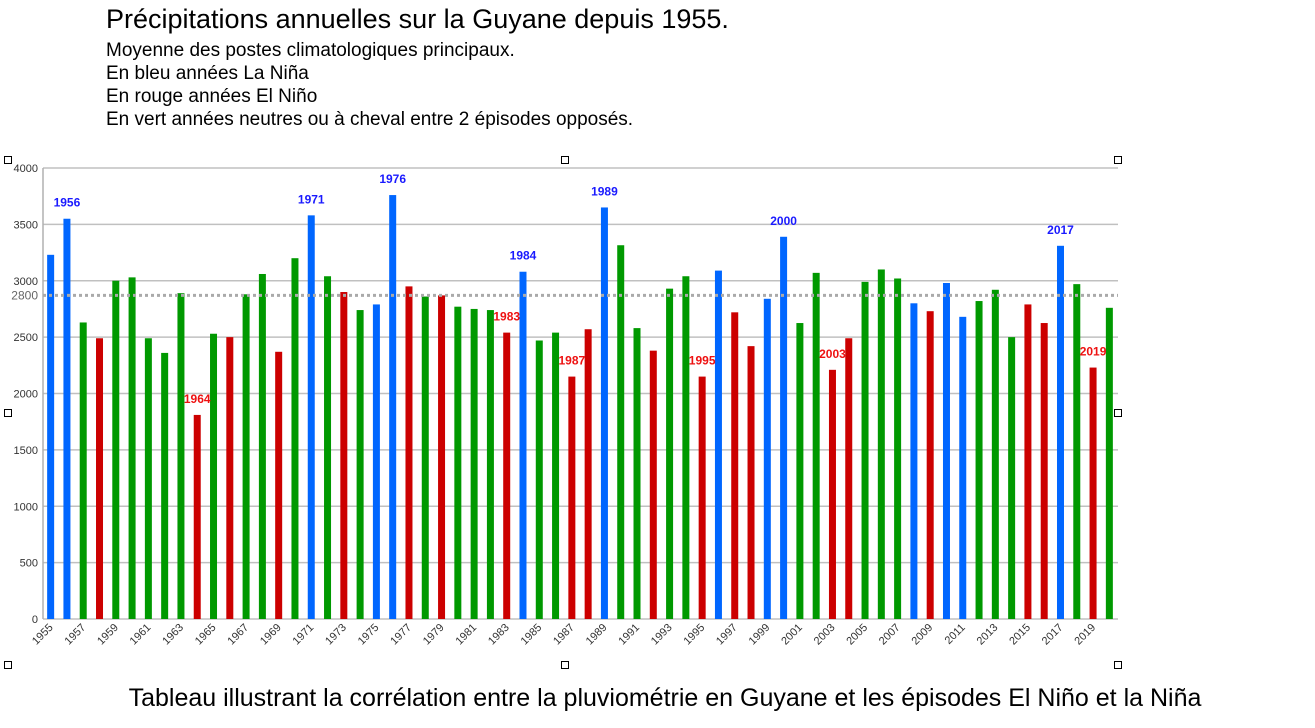  Describe the element at coordinates (26, 282) in the screenshot. I see `y-tick-label: 3000` at that location.